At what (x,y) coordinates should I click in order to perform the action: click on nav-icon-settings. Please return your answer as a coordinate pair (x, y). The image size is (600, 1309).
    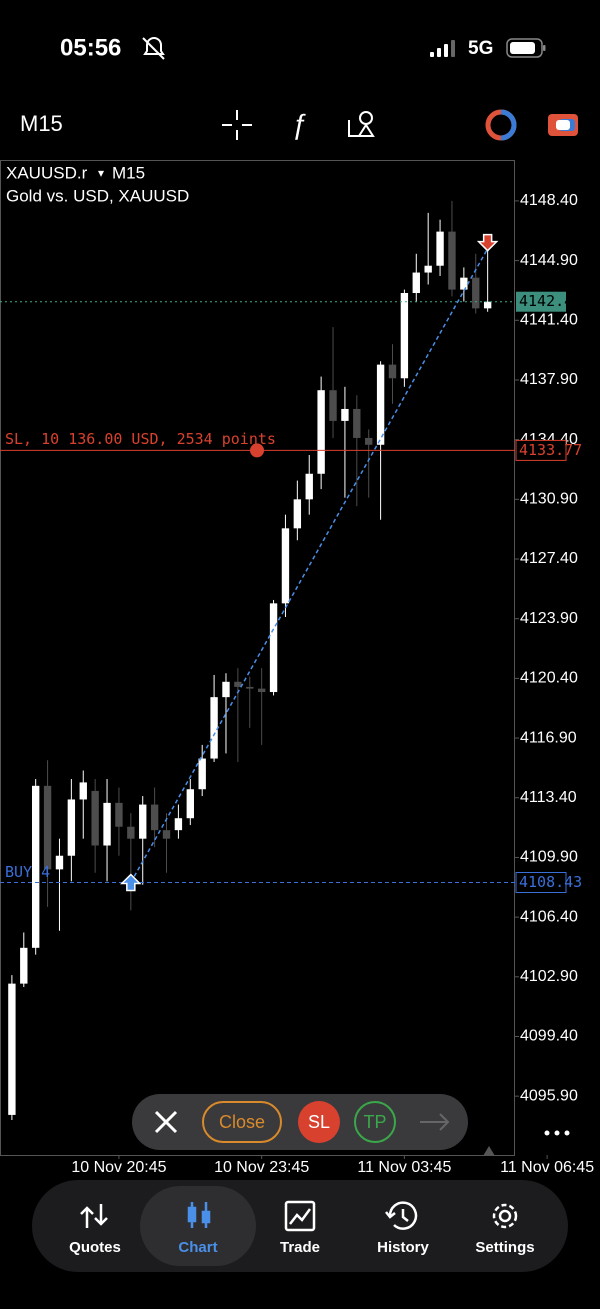
    Looking at the image, I should click on (505, 1216).